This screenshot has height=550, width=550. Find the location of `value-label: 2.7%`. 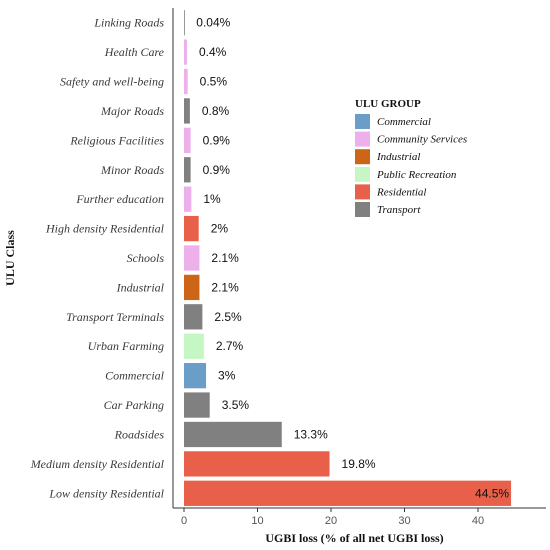

value-label: 2.7% is located at coordinates (230, 346).